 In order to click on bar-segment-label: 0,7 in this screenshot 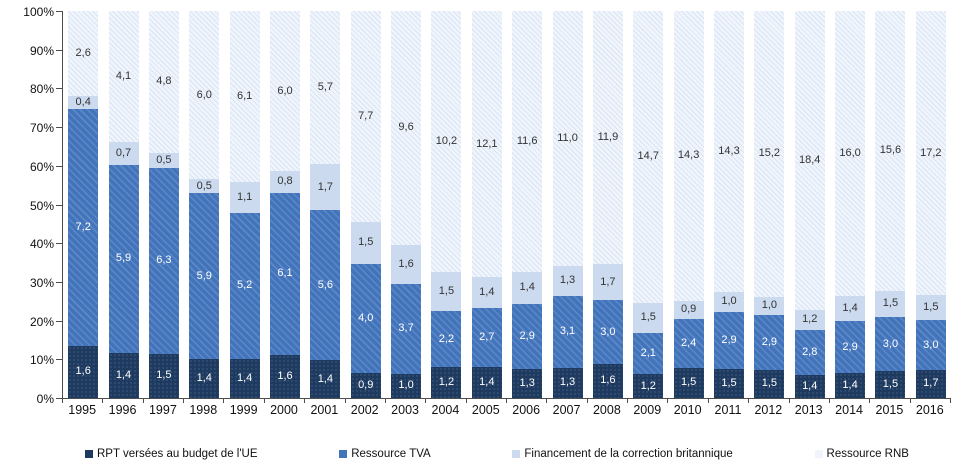, I will do `click(123, 152)`.